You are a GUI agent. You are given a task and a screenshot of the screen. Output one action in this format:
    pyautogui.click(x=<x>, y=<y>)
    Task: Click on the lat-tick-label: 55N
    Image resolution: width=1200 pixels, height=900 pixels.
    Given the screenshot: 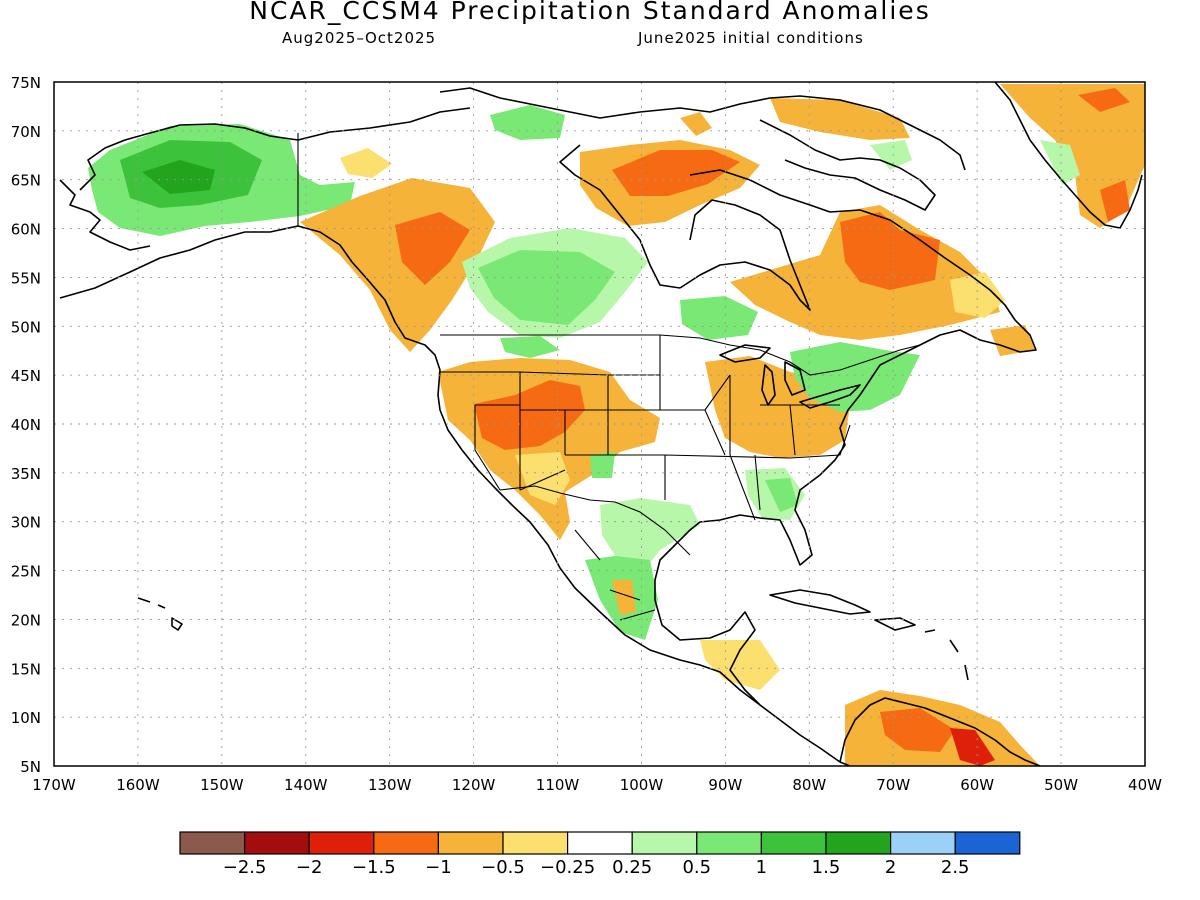 What is the action you would take?
    pyautogui.click(x=26, y=278)
    